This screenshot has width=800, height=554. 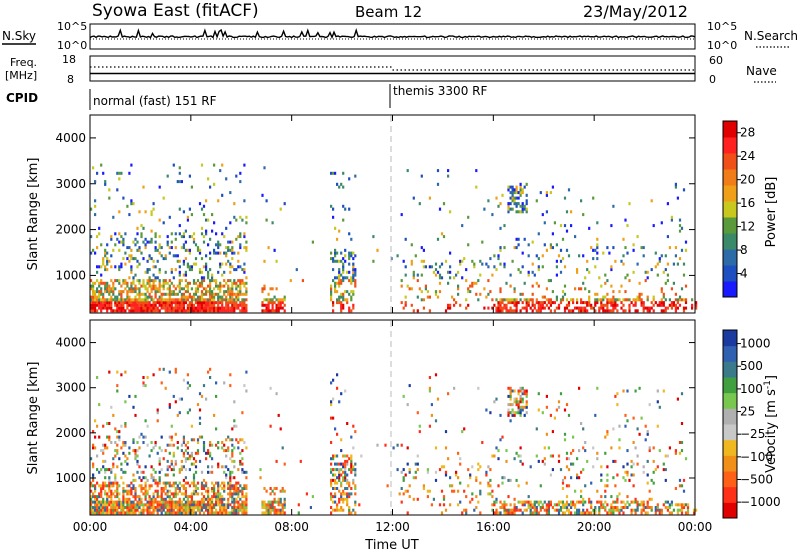 I want to click on colorbar-tick-label: 20, so click(x=747, y=180).